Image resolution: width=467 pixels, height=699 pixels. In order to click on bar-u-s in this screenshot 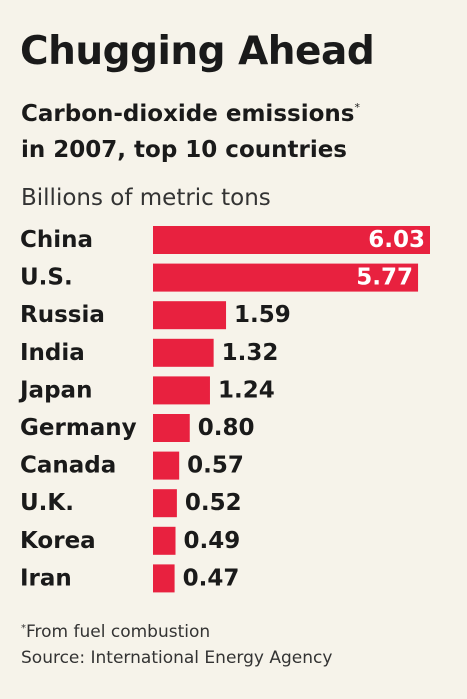, I will do `click(286, 277)`.